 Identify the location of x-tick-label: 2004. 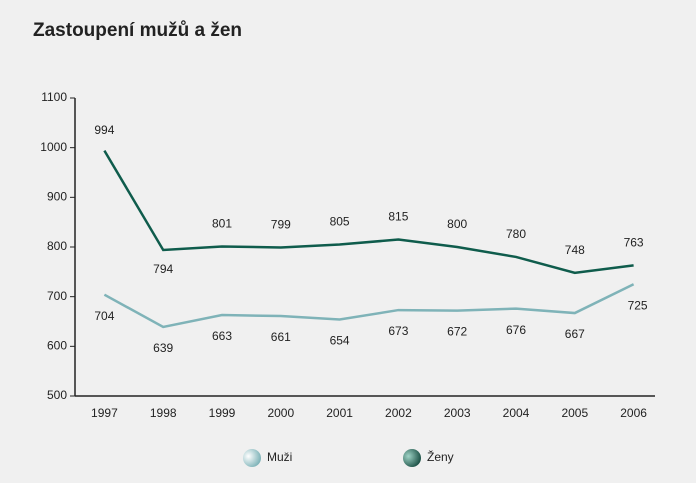
(516, 413).